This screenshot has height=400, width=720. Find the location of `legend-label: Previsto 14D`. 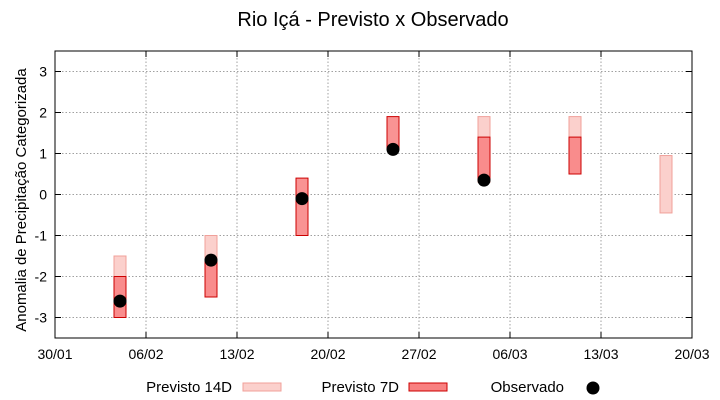

legend-label: Previsto 14D is located at coordinates (189, 387).